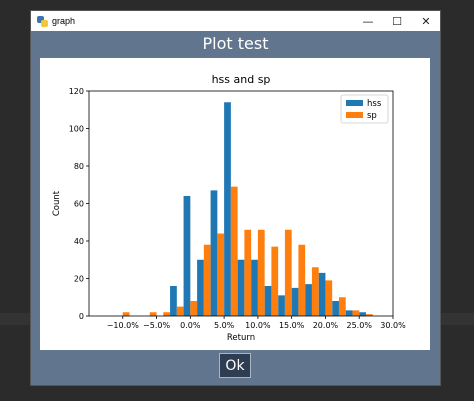 The height and width of the screenshot is (401, 474). I want to click on y-tick-label: 40, so click(79, 241).